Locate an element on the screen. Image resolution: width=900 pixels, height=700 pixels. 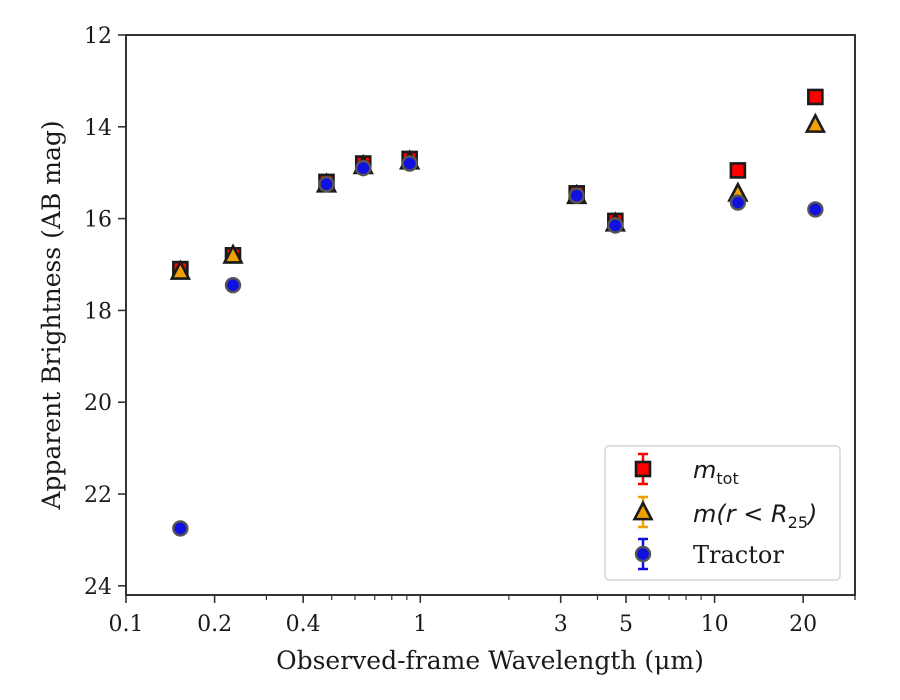
y-axis-label: Apparent Brightness (AB mag) is located at coordinates (51, 315).